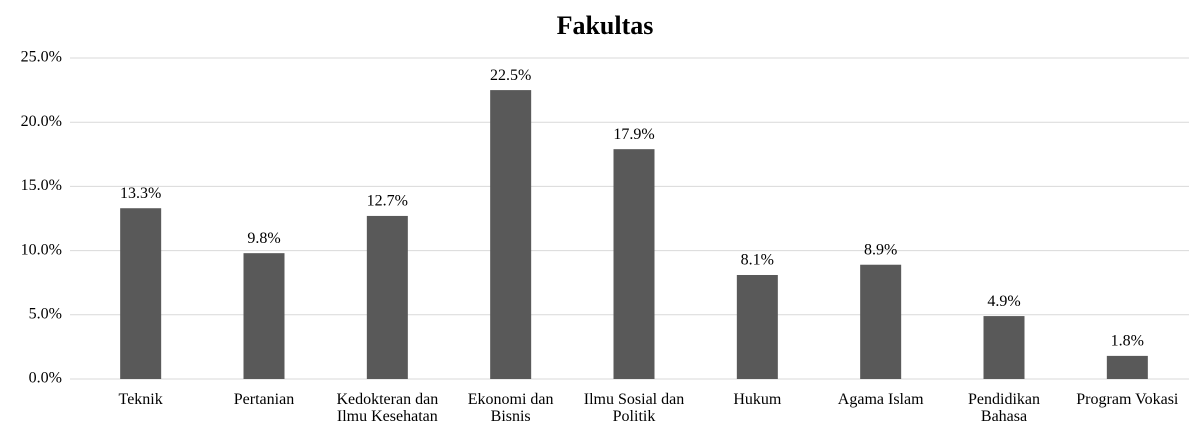  What do you see at coordinates (263, 238) in the screenshot?
I see `data-label: 9.8%` at bounding box center [263, 238].